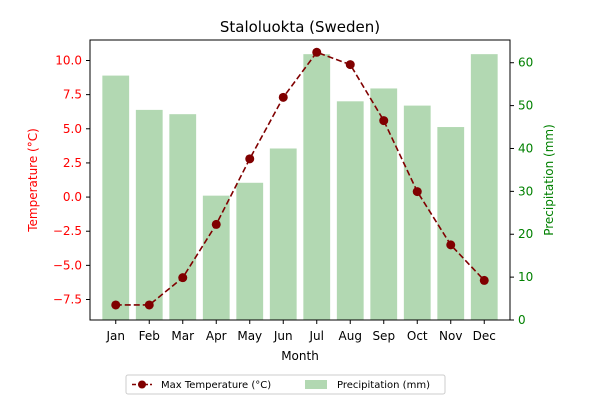 This screenshot has height=400, width=600. Describe the element at coordinates (484, 336) in the screenshot. I see `x-tick-label-dec: Dec` at that location.